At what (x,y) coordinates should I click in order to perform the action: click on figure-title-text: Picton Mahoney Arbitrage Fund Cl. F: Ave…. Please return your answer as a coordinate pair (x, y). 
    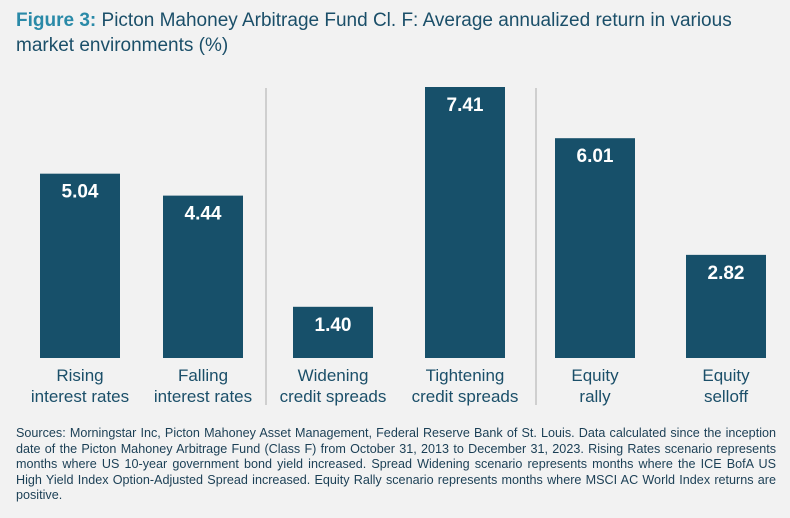
    Looking at the image, I should click on (374, 33).